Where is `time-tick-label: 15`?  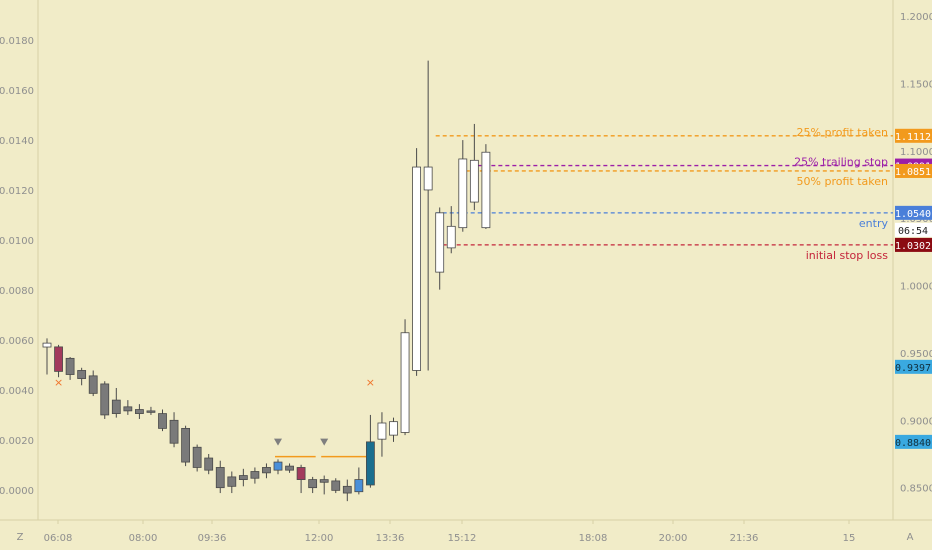 time-tick-label: 15 is located at coordinates (849, 538).